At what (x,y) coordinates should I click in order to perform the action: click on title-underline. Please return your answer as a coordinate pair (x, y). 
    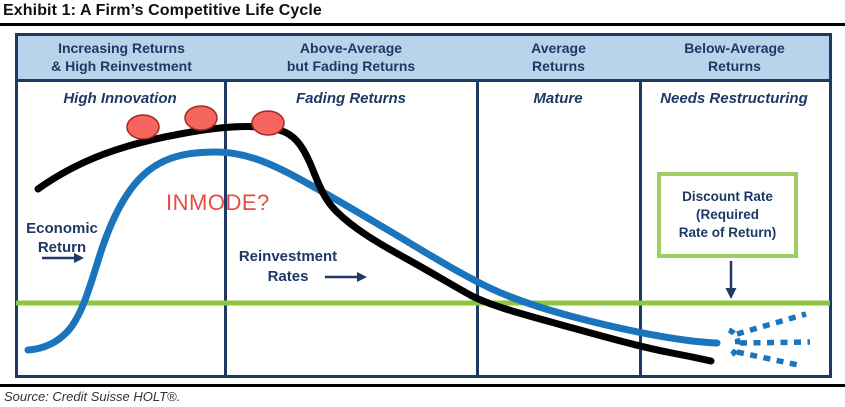
    Looking at the image, I should click on (422, 24).